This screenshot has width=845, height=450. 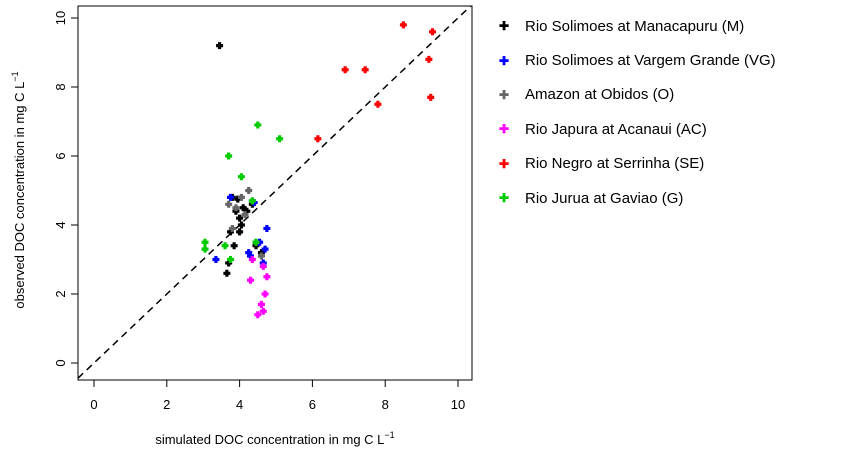 What do you see at coordinates (60, 293) in the screenshot?
I see `y-tick-label: 2` at bounding box center [60, 293].